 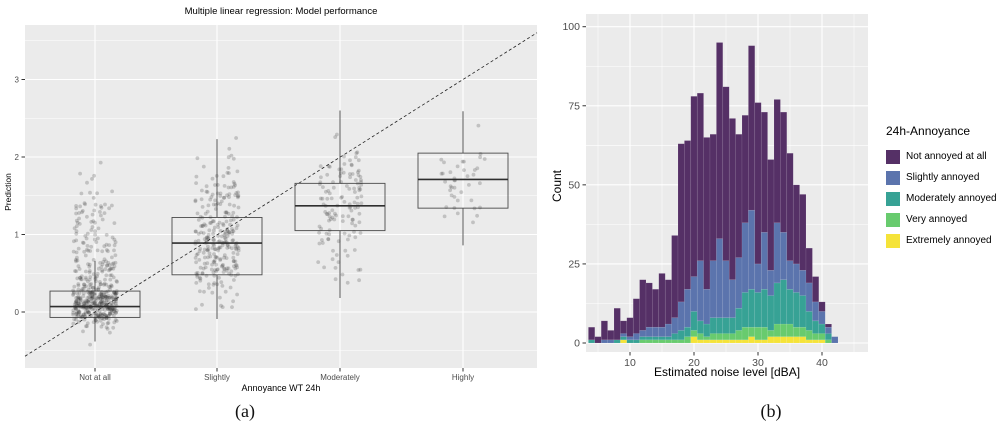 I want to click on svg-text: 3, so click(x=17, y=79).